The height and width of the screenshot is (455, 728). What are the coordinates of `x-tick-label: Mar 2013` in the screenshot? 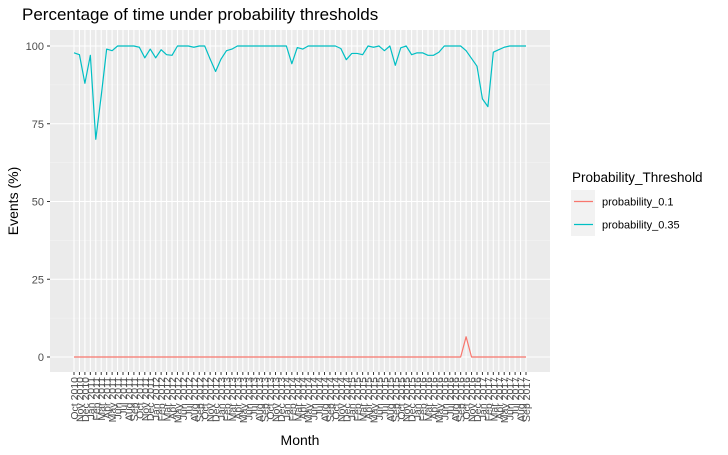 It's located at (233, 399).